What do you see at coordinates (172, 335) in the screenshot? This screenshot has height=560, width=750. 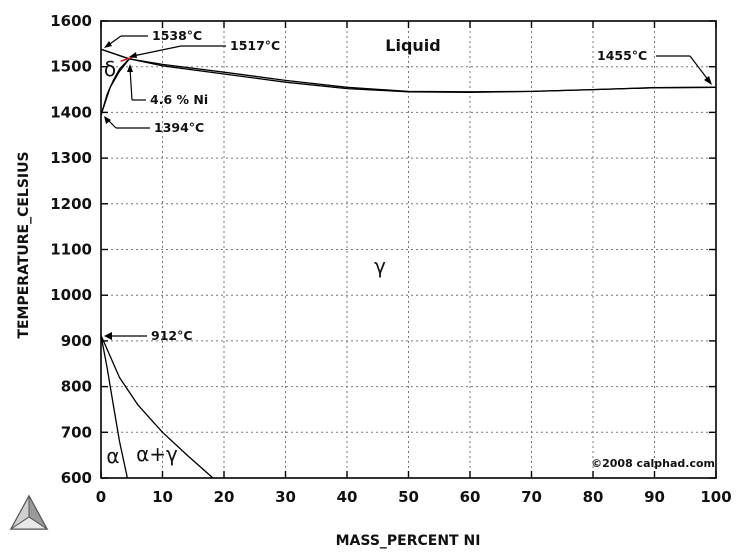 I see `annotation-text: 912°C` at bounding box center [172, 335].